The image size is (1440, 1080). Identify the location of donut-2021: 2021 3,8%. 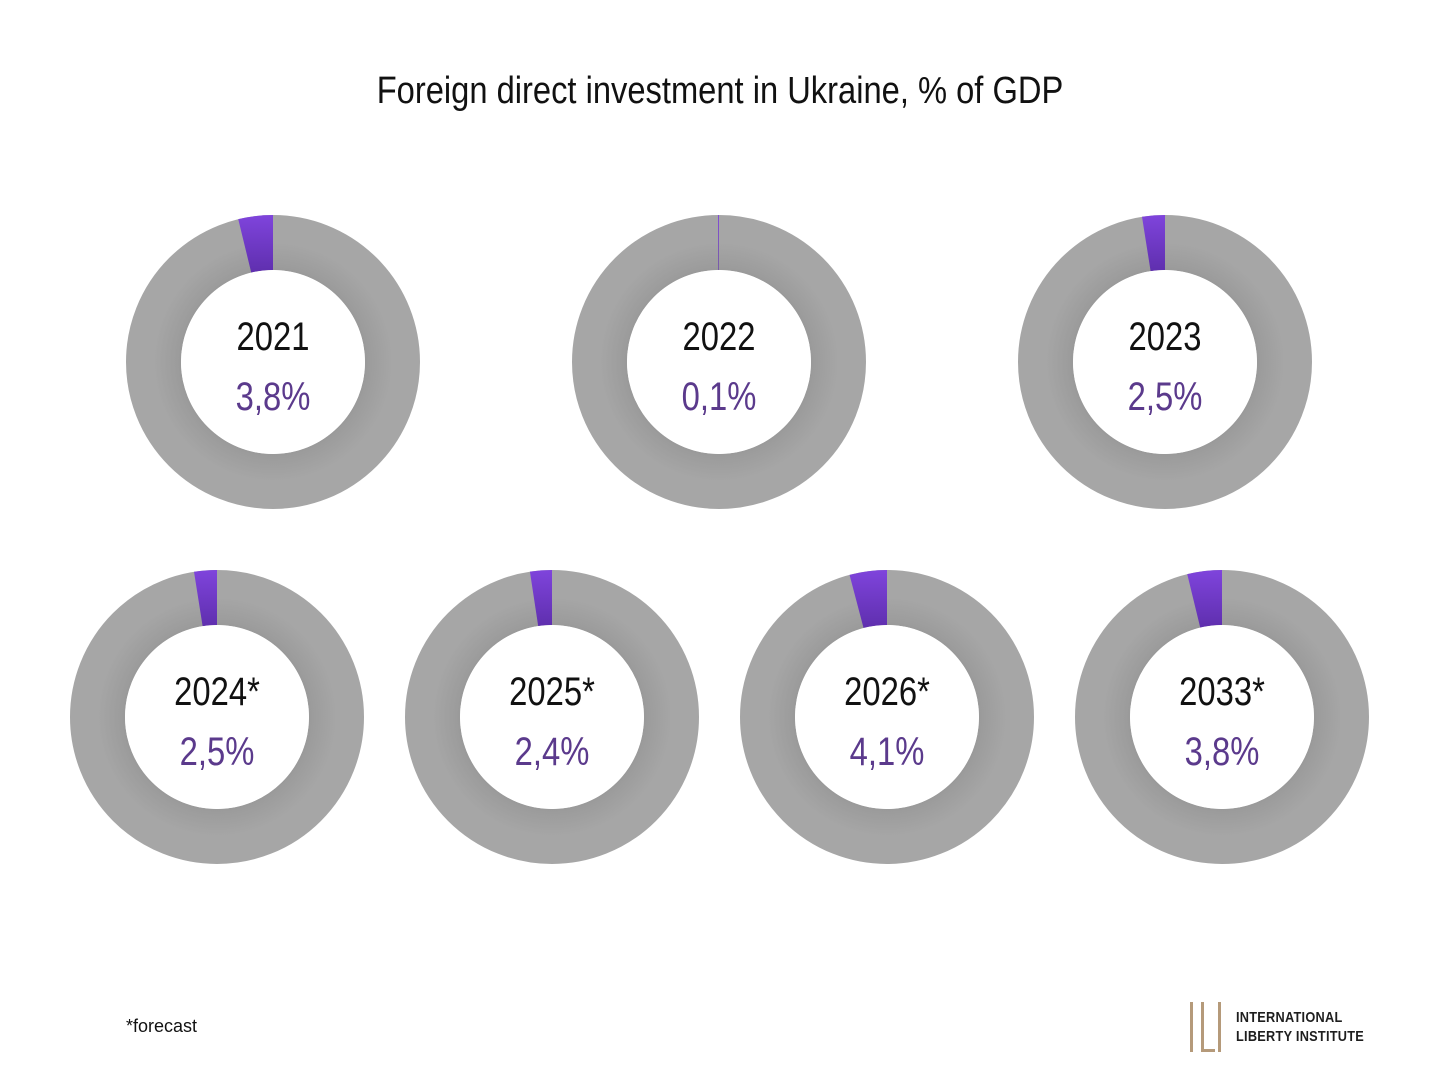
(273, 362).